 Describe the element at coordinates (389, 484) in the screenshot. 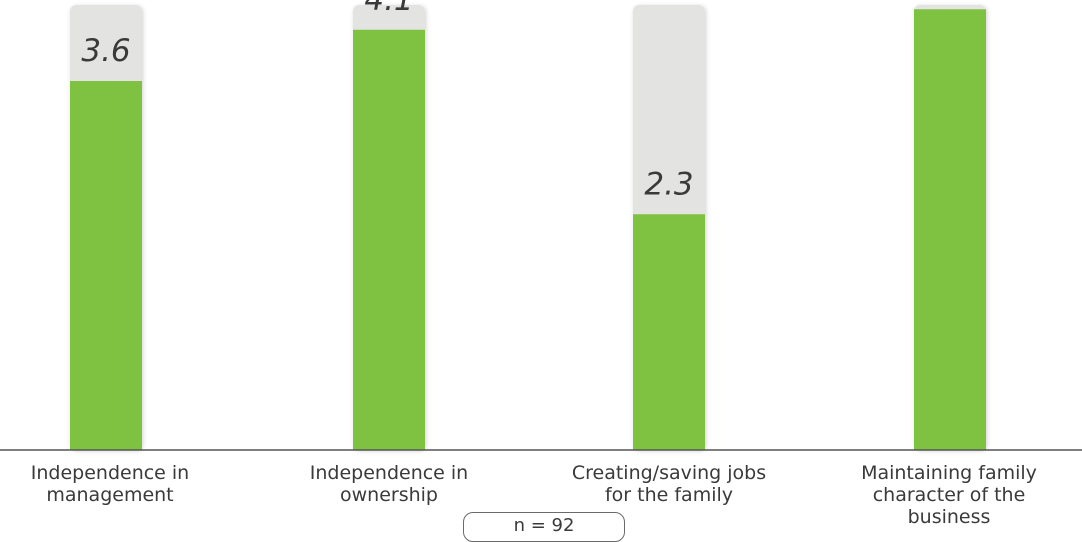

I see `category-label-1: Independence in ownership` at that location.